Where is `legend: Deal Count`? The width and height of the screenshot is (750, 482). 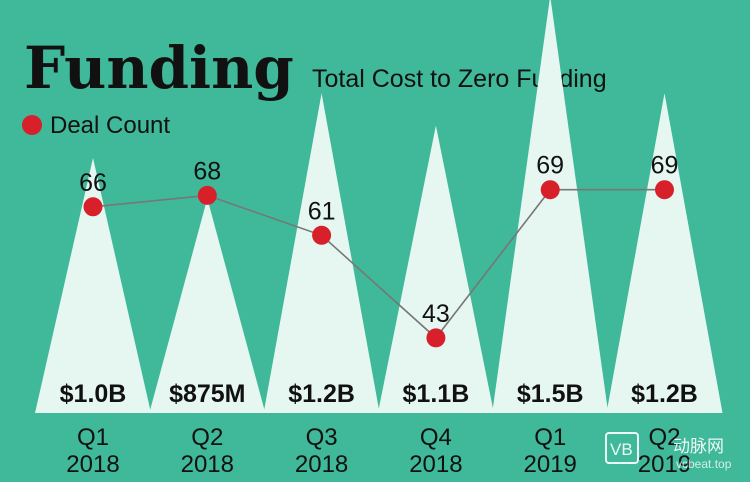
legend: Deal Count is located at coordinates (96, 125).